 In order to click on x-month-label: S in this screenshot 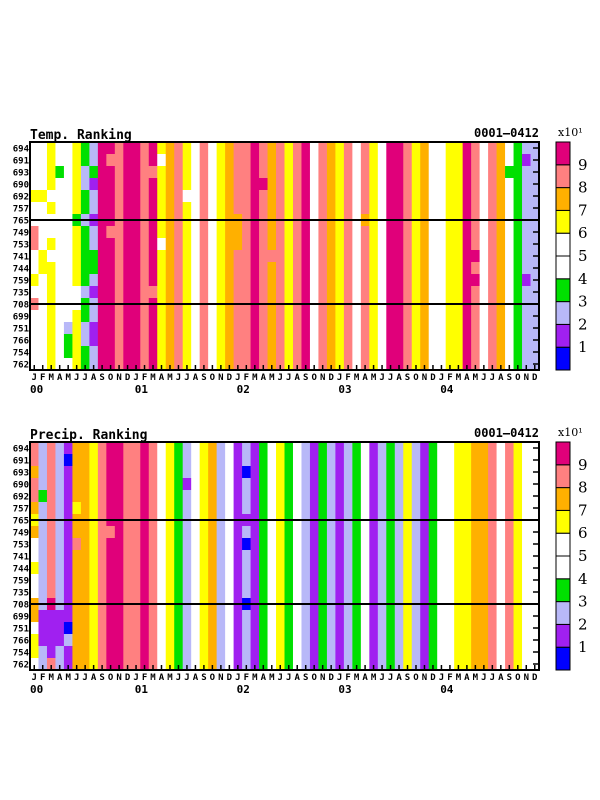, I will do `click(101, 378)`.